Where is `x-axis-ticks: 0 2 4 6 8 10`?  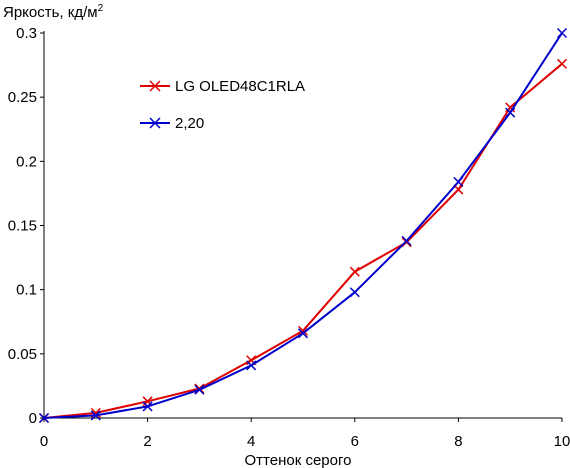
x-axis-ticks: 0 2 4 6 8 10 is located at coordinates (305, 434).